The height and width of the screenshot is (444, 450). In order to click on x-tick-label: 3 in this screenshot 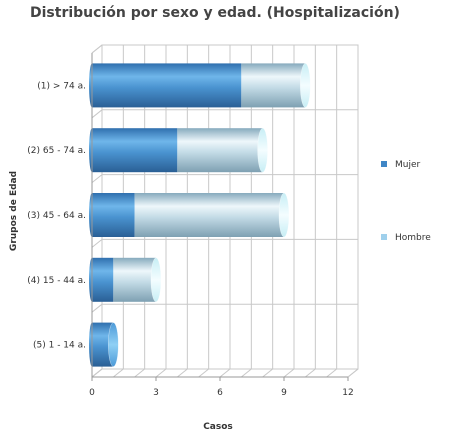, I will do `click(156, 393)`.